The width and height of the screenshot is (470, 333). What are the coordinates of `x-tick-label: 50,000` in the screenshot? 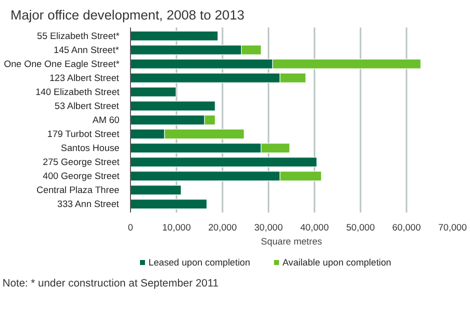 It's located at (360, 227).